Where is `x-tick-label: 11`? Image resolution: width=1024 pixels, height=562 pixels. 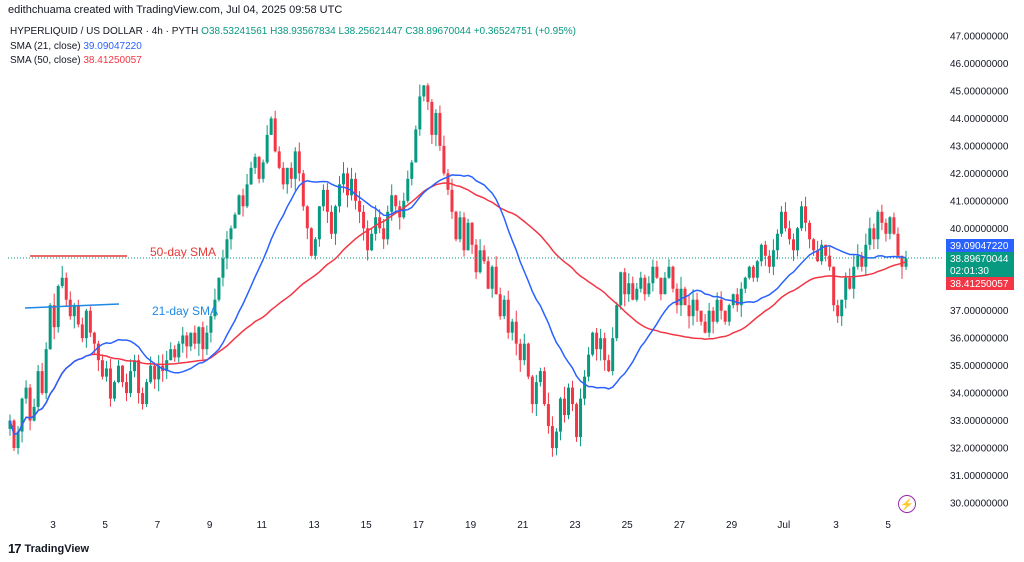 x-tick-label: 11 is located at coordinates (262, 525).